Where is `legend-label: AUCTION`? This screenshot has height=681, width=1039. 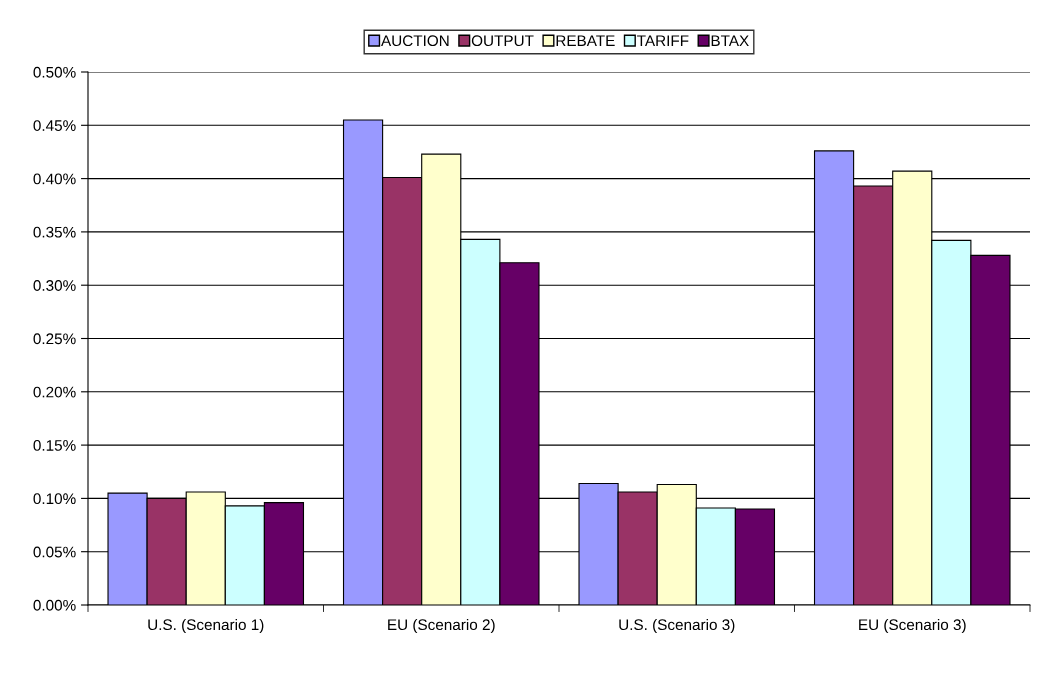 legend-label: AUCTION is located at coordinates (415, 41).